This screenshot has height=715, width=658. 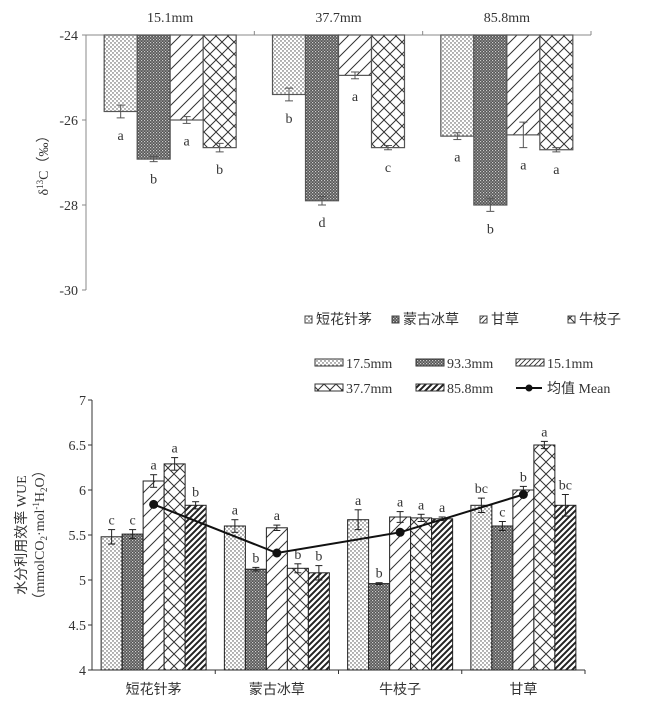 What do you see at coordinates (43, 162) in the screenshot?
I see `top-y-axis-label: δ13C（‰）` at bounding box center [43, 162].